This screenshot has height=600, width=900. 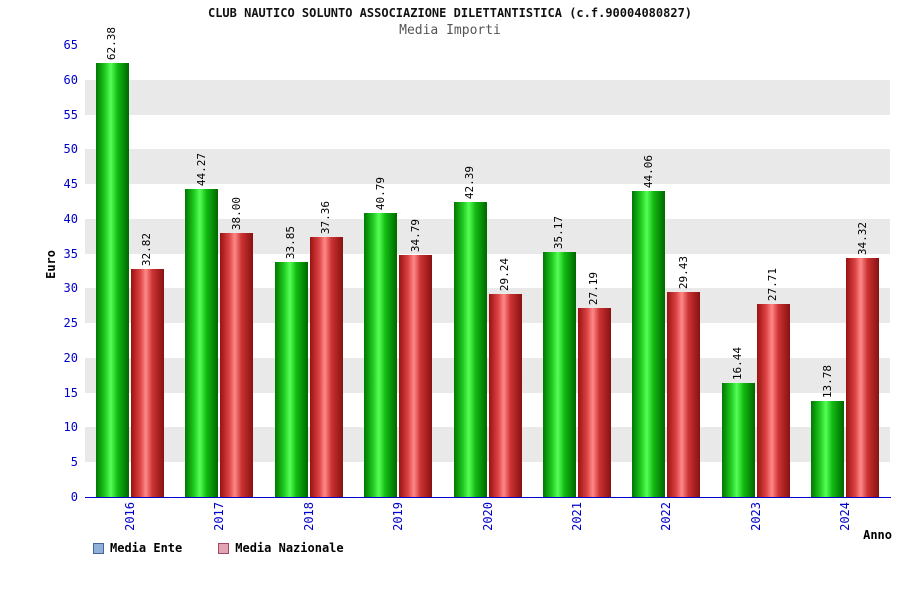 What do you see at coordinates (576, 516) in the screenshot?
I see `x-tick-label: 2021` at bounding box center [576, 516].